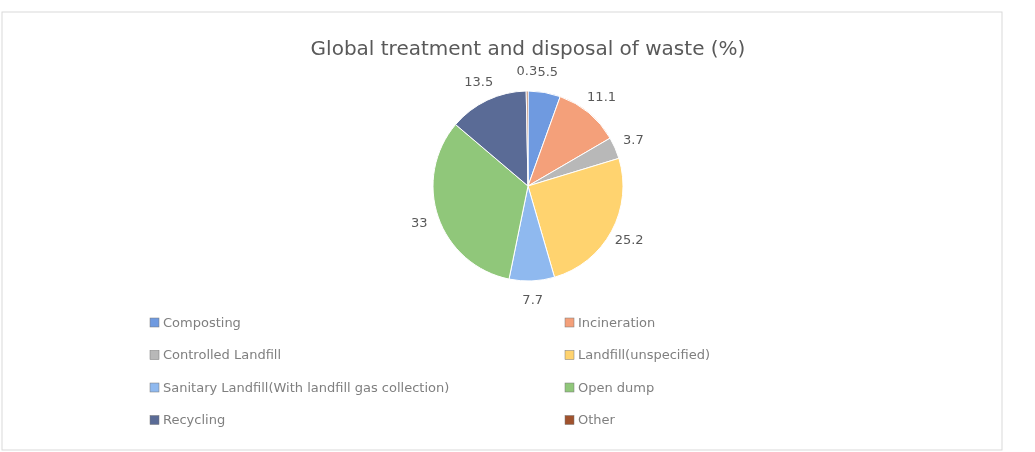 Image resolution: width=1035 pixels, height=452 pixels. What do you see at coordinates (306, 387) in the screenshot?
I see `legend-label: Sanitary Landfill(With landfill gas collection)` at bounding box center [306, 387].